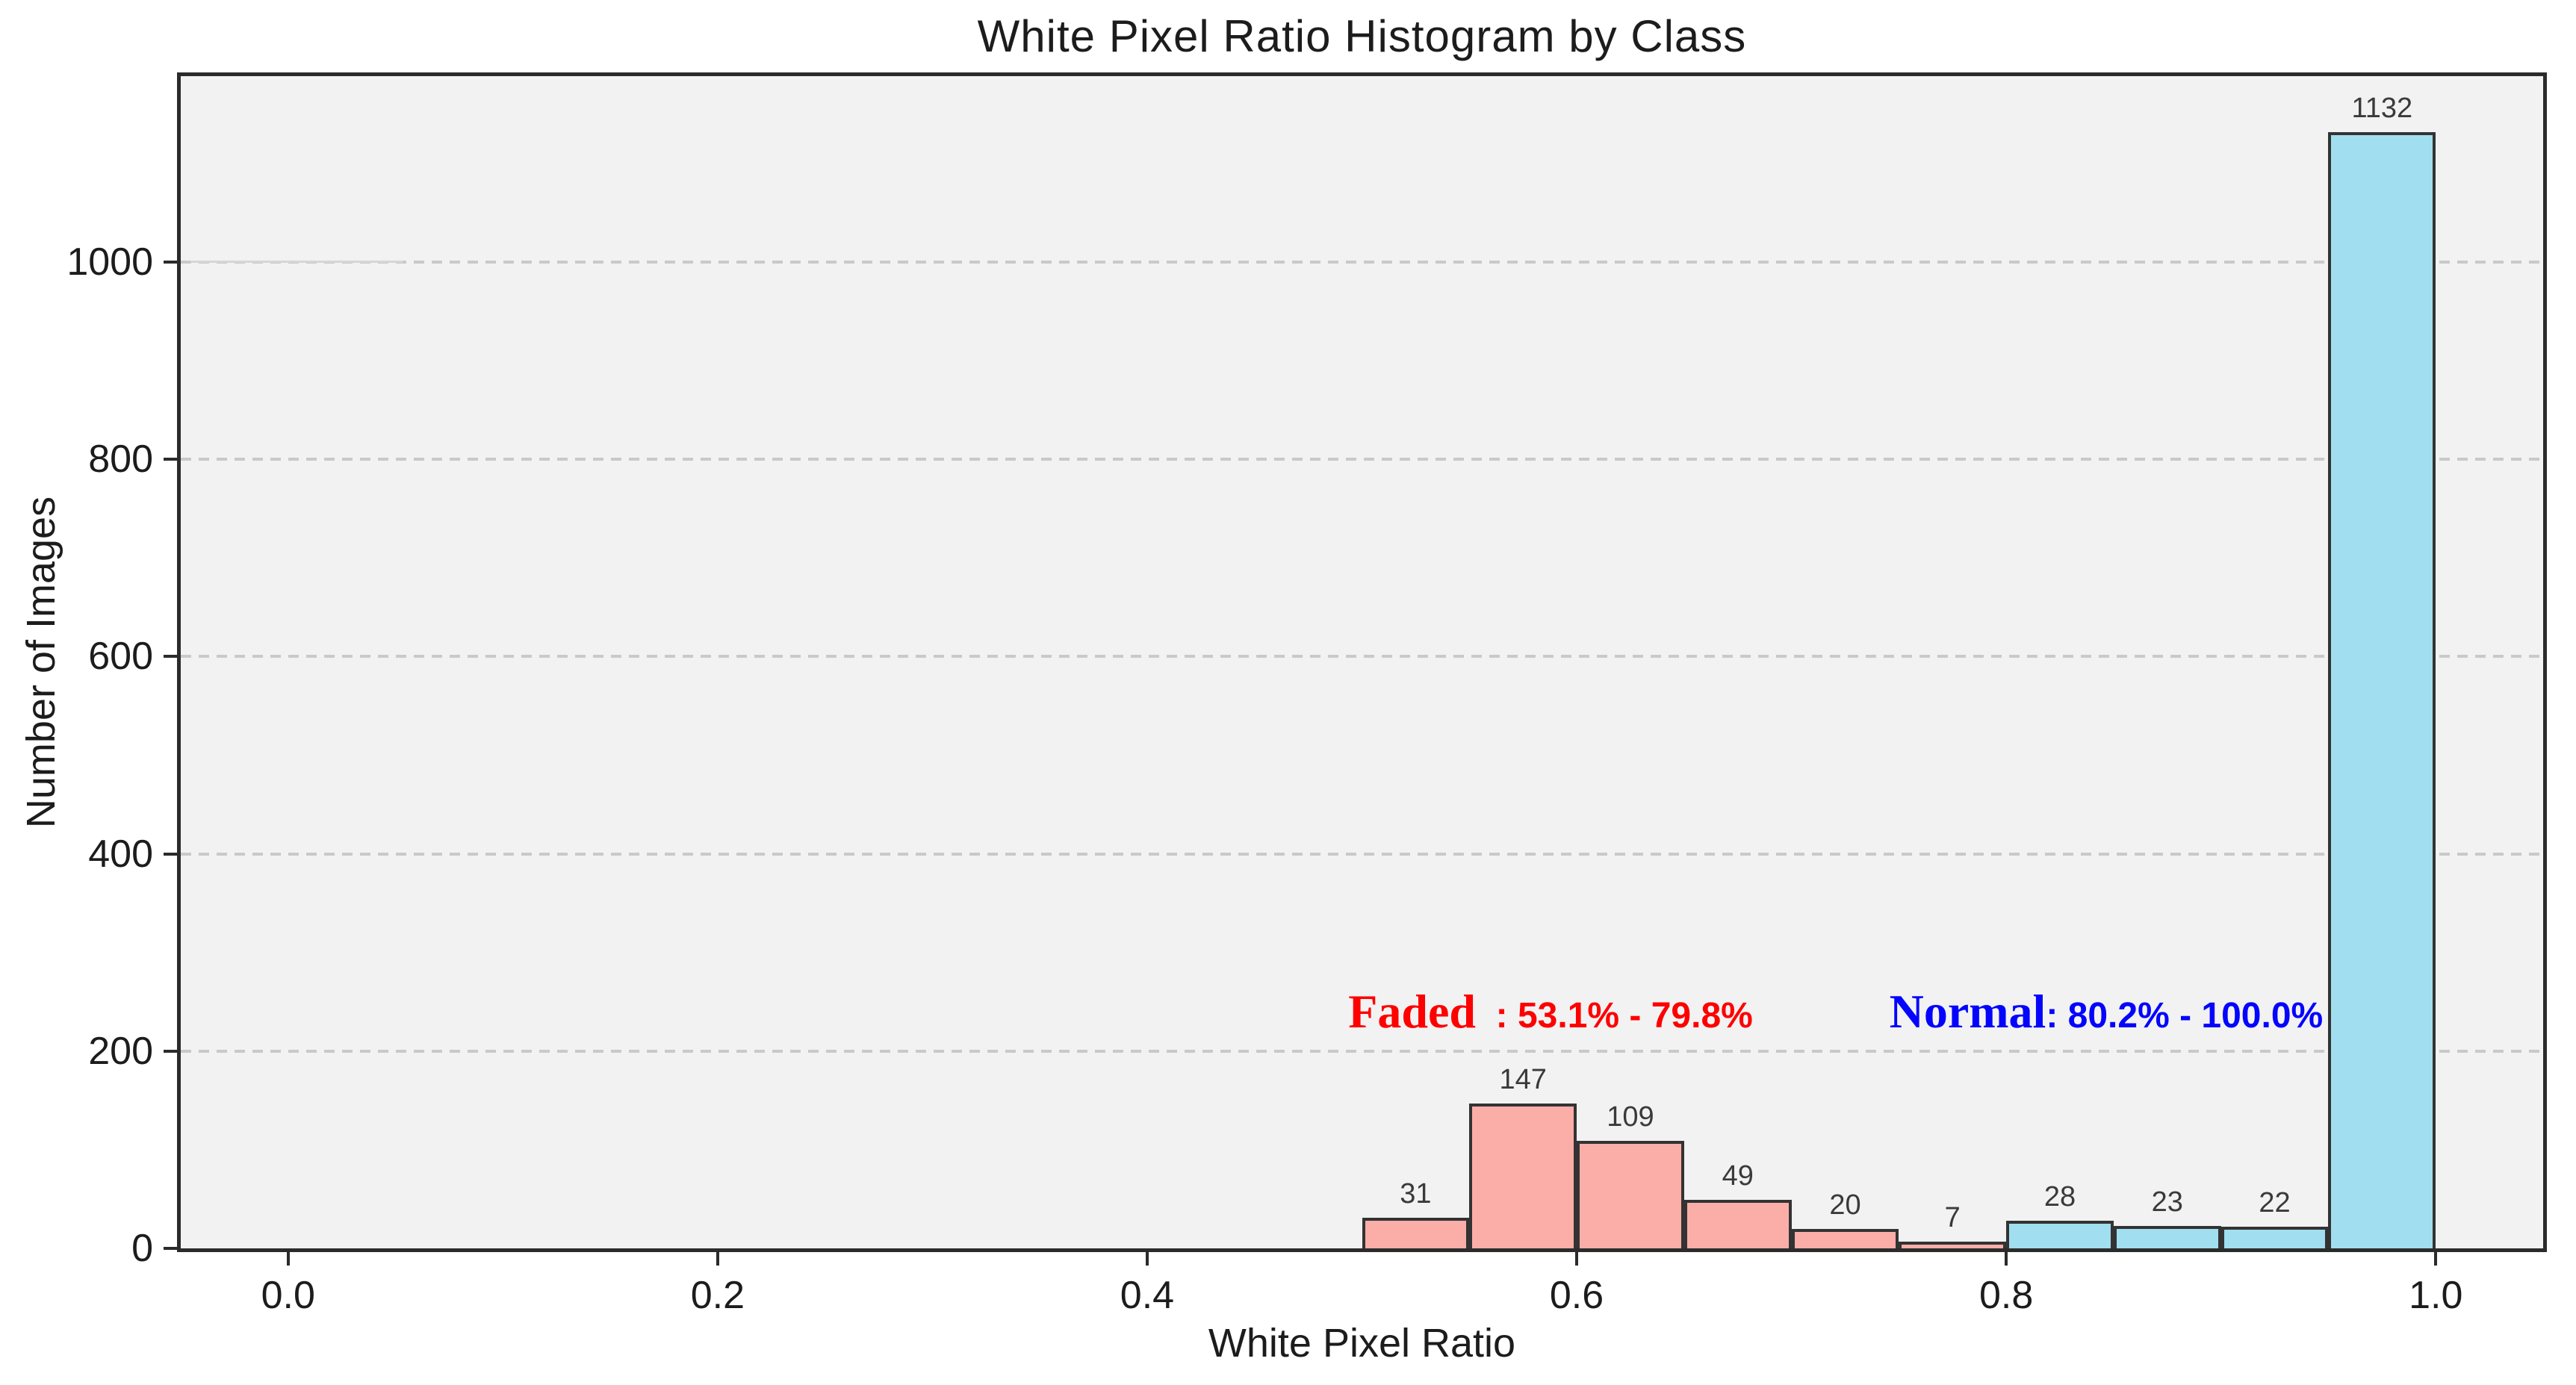 This screenshot has height=1385, width=2576. Describe the element at coordinates (288, 1295) in the screenshot. I see `x-tick-label: 0.0` at that location.